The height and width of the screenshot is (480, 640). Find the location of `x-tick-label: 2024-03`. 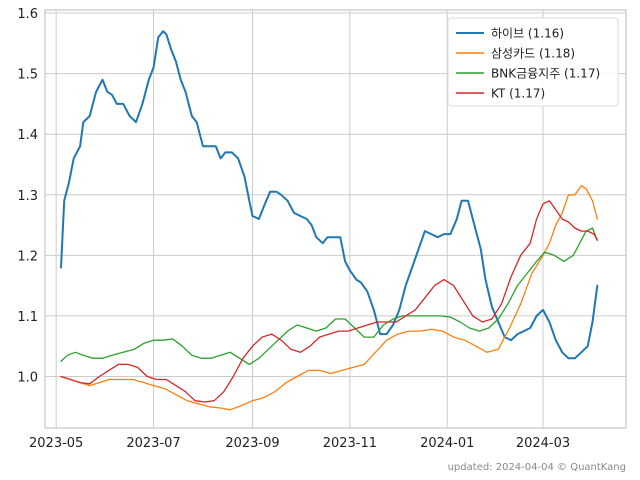

x-tick-label: 2024-03 is located at coordinates (543, 443).